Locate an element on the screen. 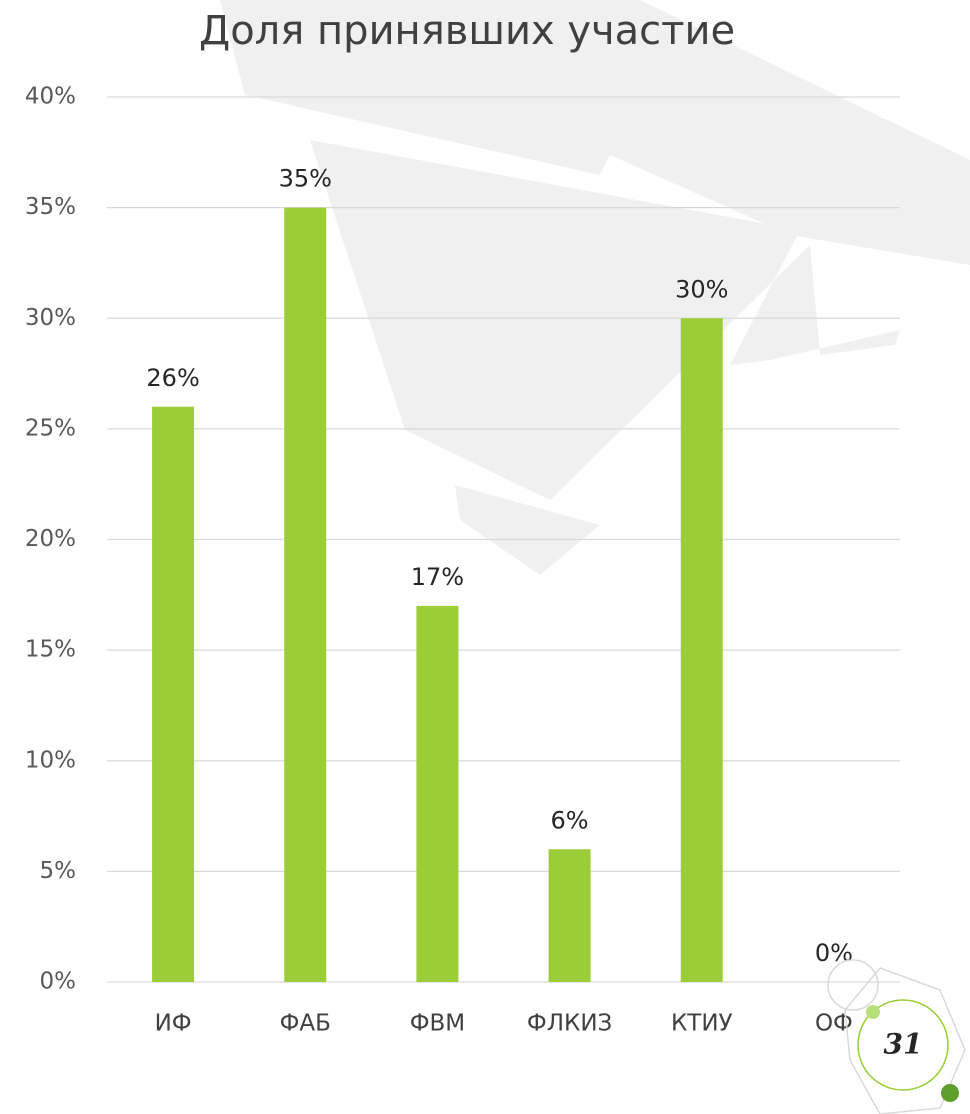  x-tick-label: ФАБ is located at coordinates (305, 1024).